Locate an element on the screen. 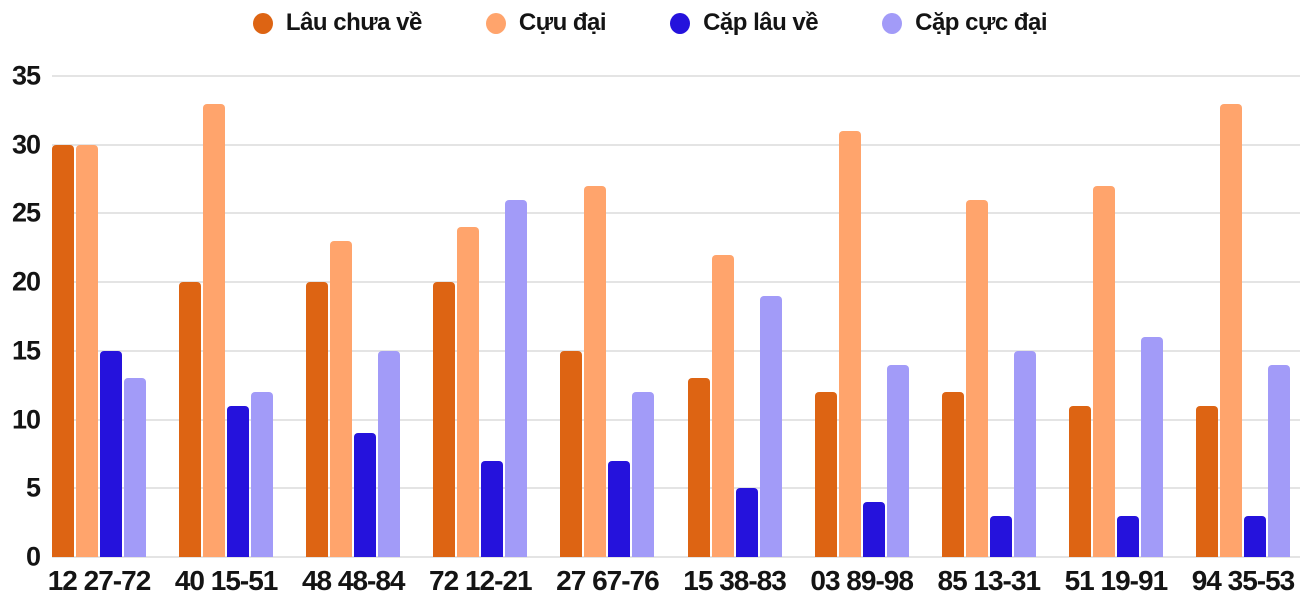 The height and width of the screenshot is (600, 1300). bar-group-7: 03 89-98 is located at coordinates (862, 335).